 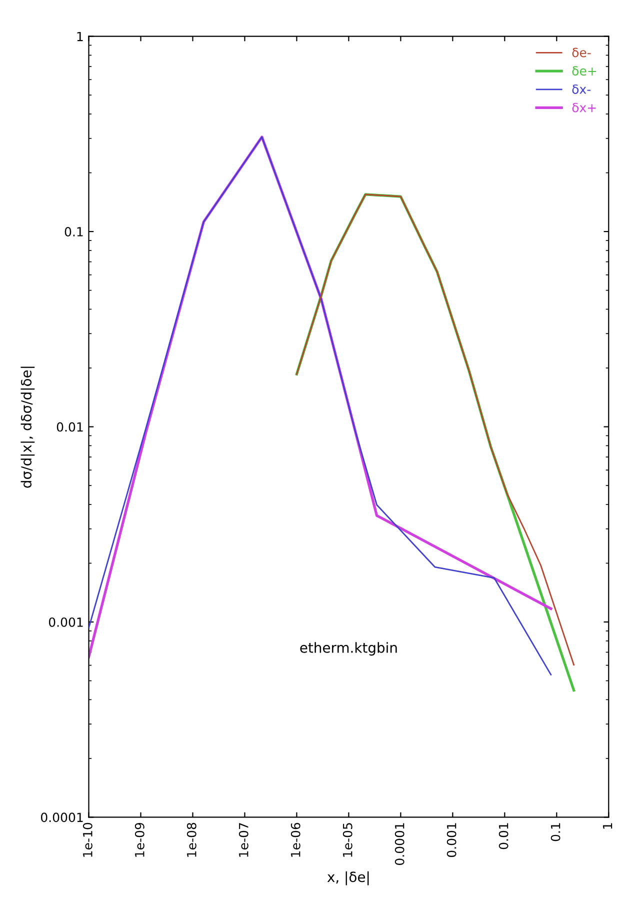 I want to click on x-tick-label: 1, so click(x=607, y=826).